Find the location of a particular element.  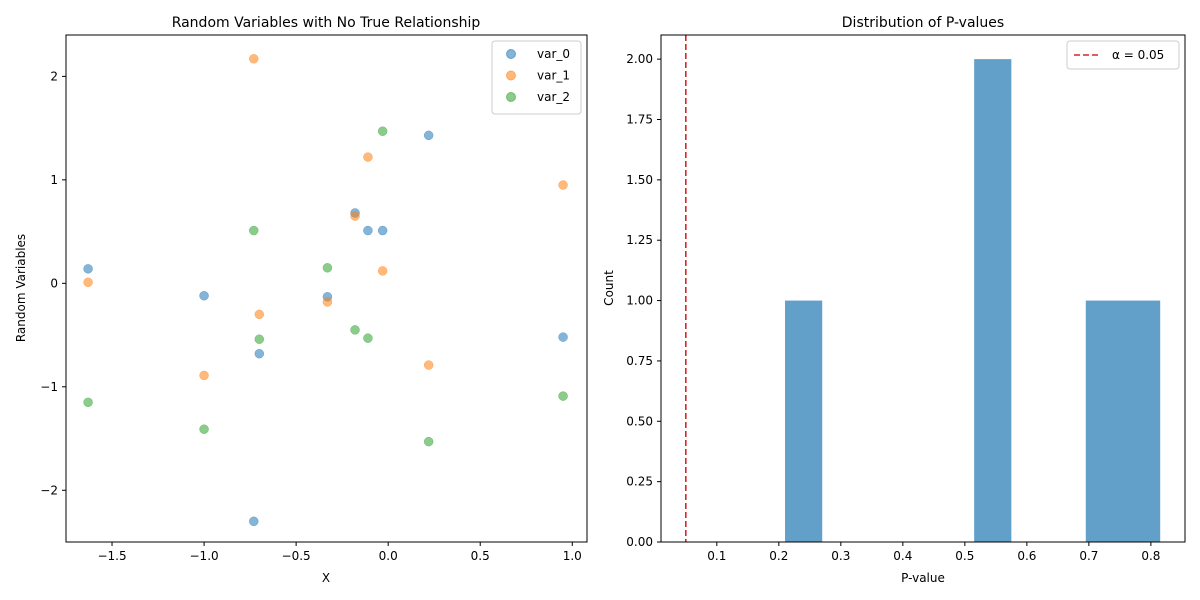

histogram-y-tick-label: 2.00 is located at coordinates (639, 59).